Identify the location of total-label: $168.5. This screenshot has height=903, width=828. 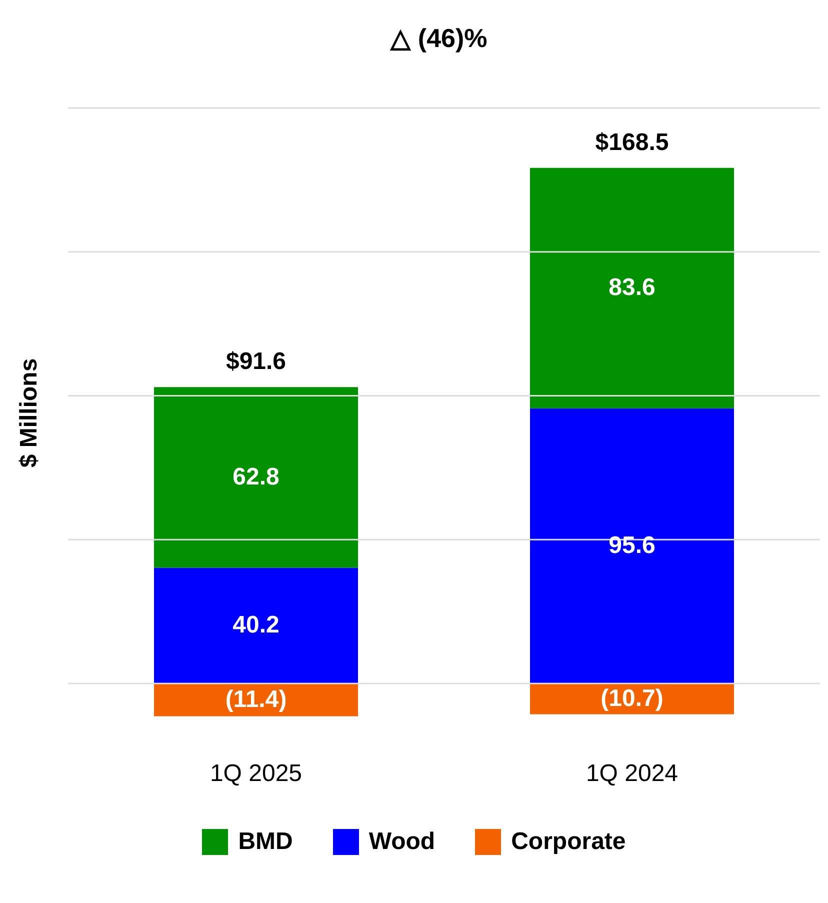
(632, 142).